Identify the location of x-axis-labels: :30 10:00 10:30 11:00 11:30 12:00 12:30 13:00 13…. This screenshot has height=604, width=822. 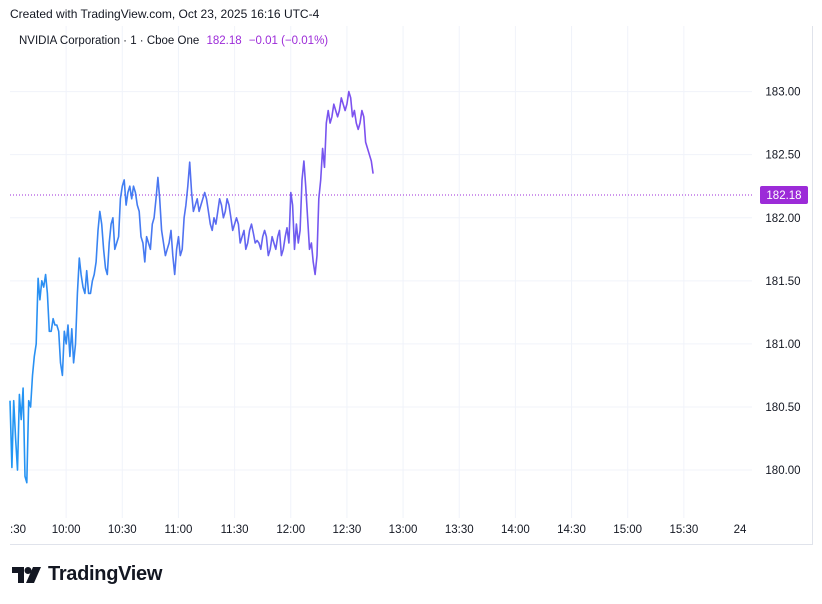
(378, 530).